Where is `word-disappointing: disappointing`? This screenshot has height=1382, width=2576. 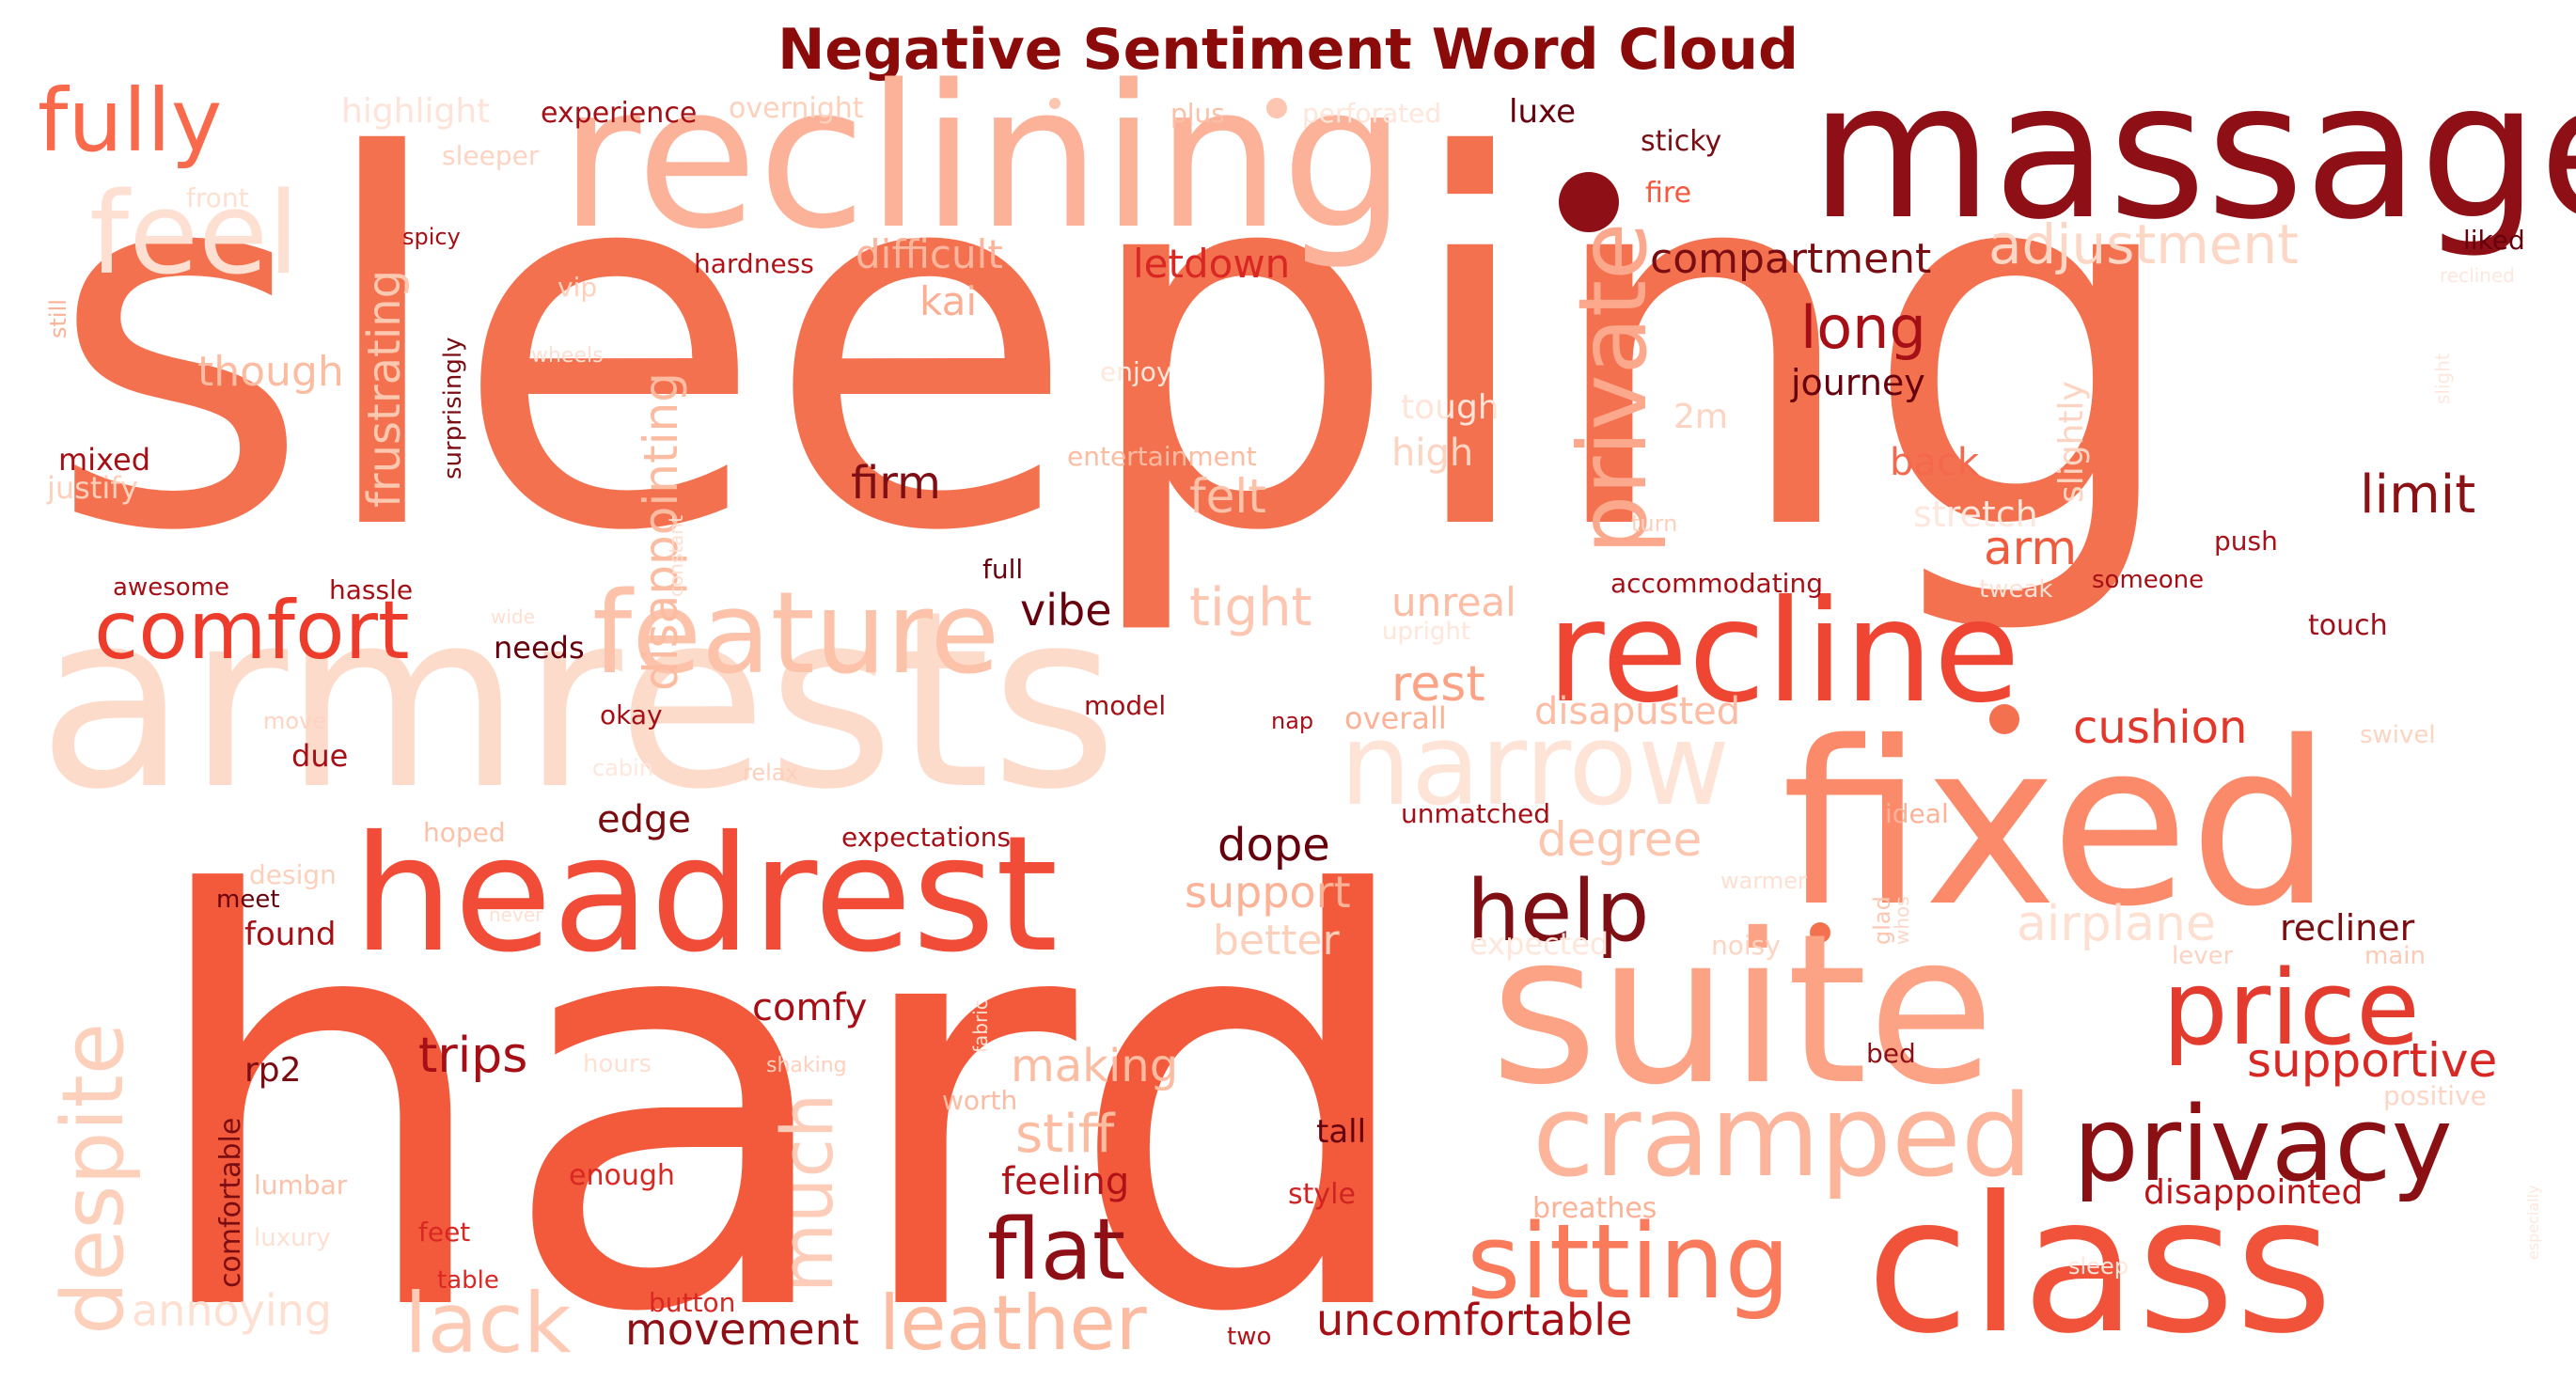 word-disappointing: disappointing is located at coordinates (661, 531).